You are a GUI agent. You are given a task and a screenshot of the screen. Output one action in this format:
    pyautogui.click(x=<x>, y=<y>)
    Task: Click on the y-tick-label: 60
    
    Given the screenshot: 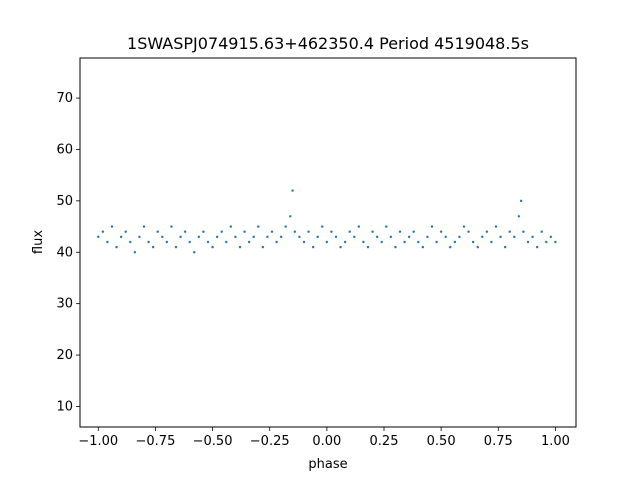 What is the action you would take?
    pyautogui.click(x=64, y=149)
    